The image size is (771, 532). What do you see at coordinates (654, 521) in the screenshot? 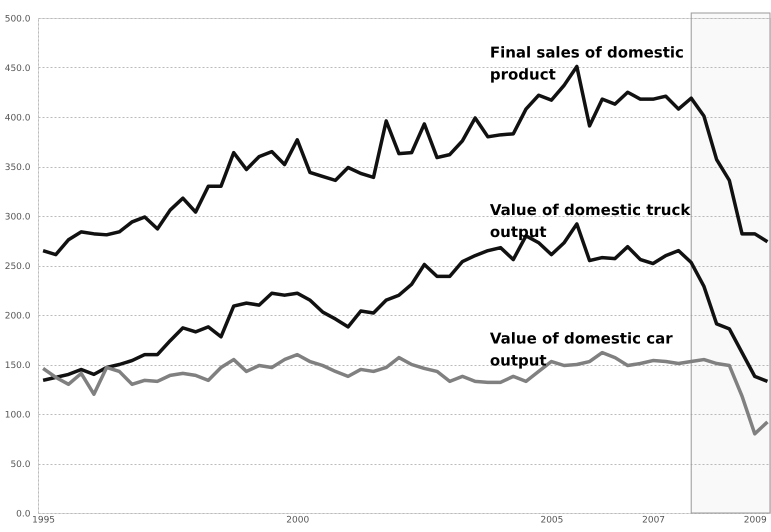
I see `x-tick-label: 2007` at bounding box center [654, 521].